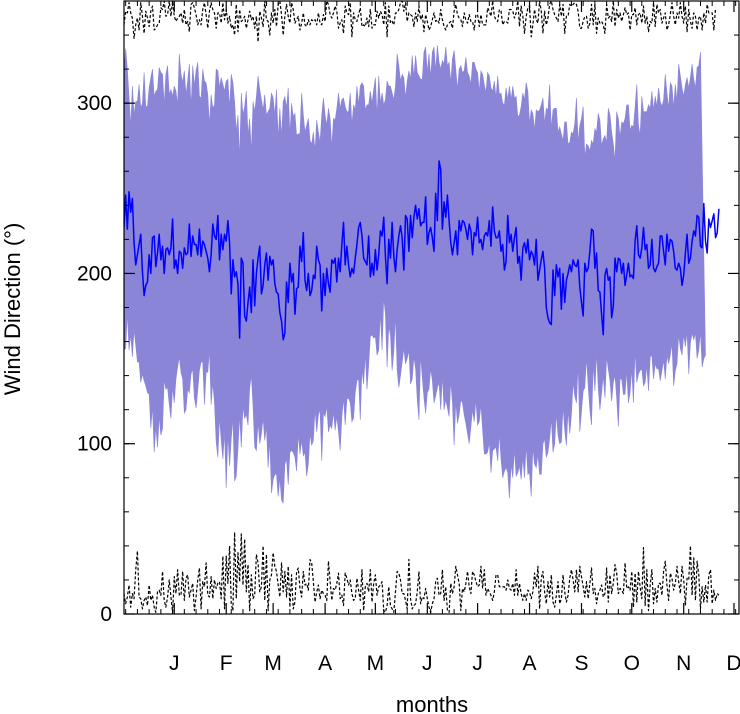 The image size is (740, 714). Describe the element at coordinates (94, 103) in the screenshot. I see `y-tick-label: 300` at that location.